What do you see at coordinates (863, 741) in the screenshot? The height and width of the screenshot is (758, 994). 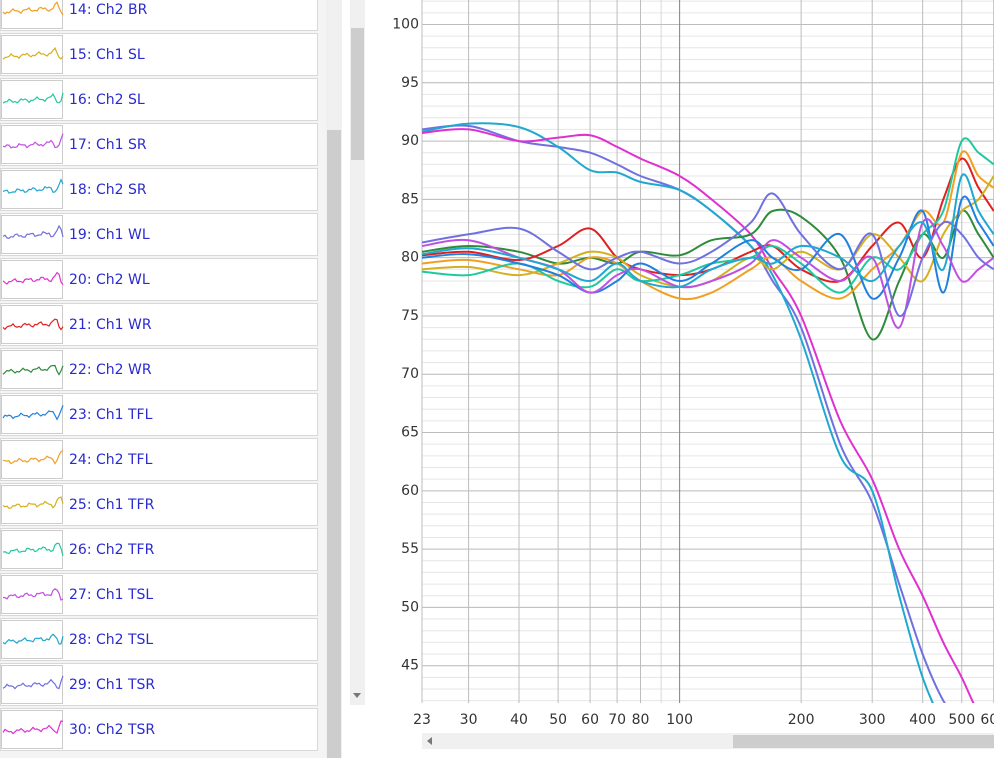 I see `horizontal-scroll-thumb` at bounding box center [863, 741].